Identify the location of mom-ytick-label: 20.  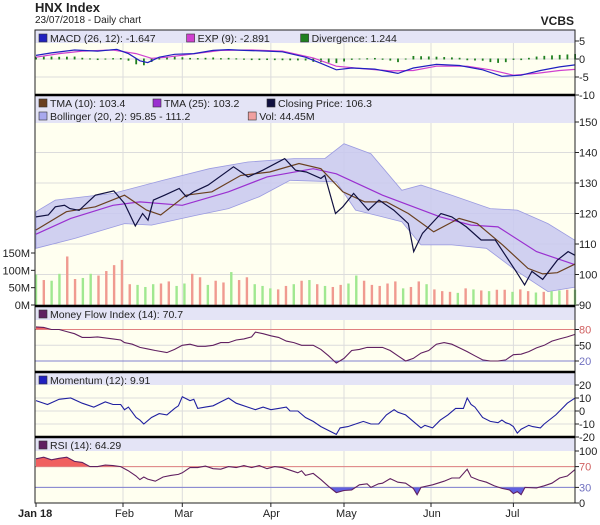
(585, 386).